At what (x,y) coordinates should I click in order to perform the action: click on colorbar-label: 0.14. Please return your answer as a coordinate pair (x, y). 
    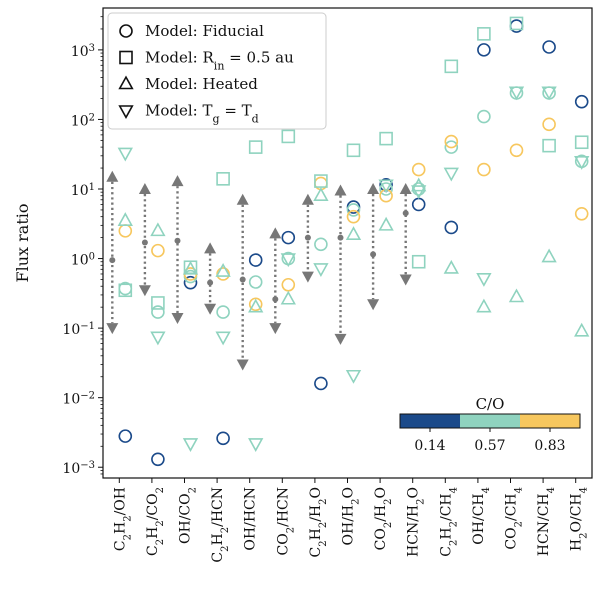
    Looking at the image, I should click on (429, 446).